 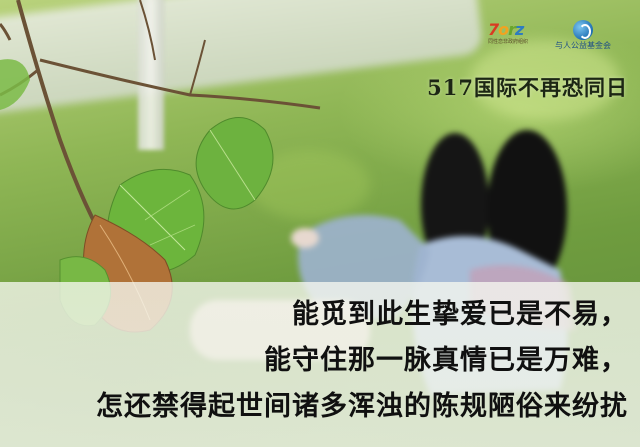 What do you see at coordinates (151, 75) in the screenshot?
I see `background-pole` at bounding box center [151, 75].